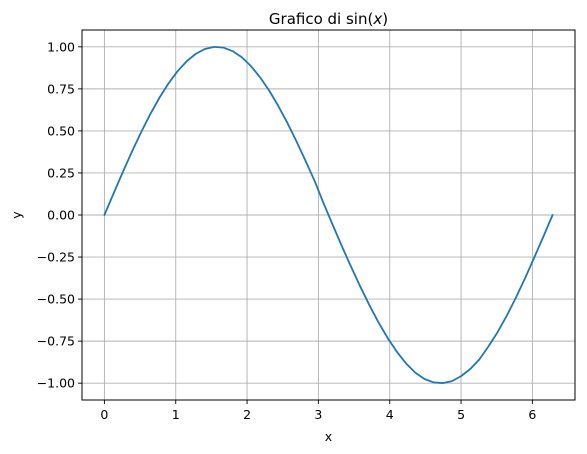 The width and height of the screenshot is (587, 454). Describe the element at coordinates (176, 414) in the screenshot. I see `x-tick-label: 1` at that location.